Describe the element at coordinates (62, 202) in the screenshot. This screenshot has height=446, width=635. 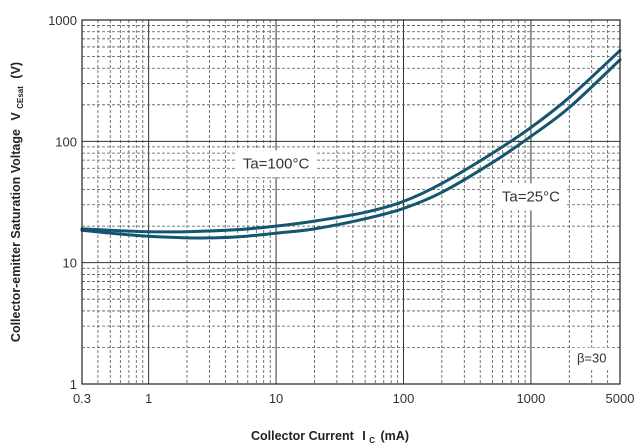
I see `y-tick-labels: 1 10 100 1000` at that location.